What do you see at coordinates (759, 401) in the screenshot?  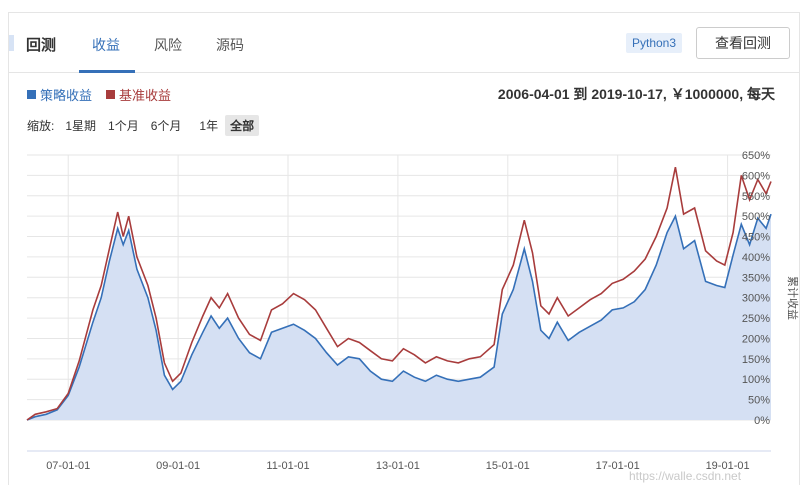 I see `y-tick-label: 50%` at bounding box center [759, 401].